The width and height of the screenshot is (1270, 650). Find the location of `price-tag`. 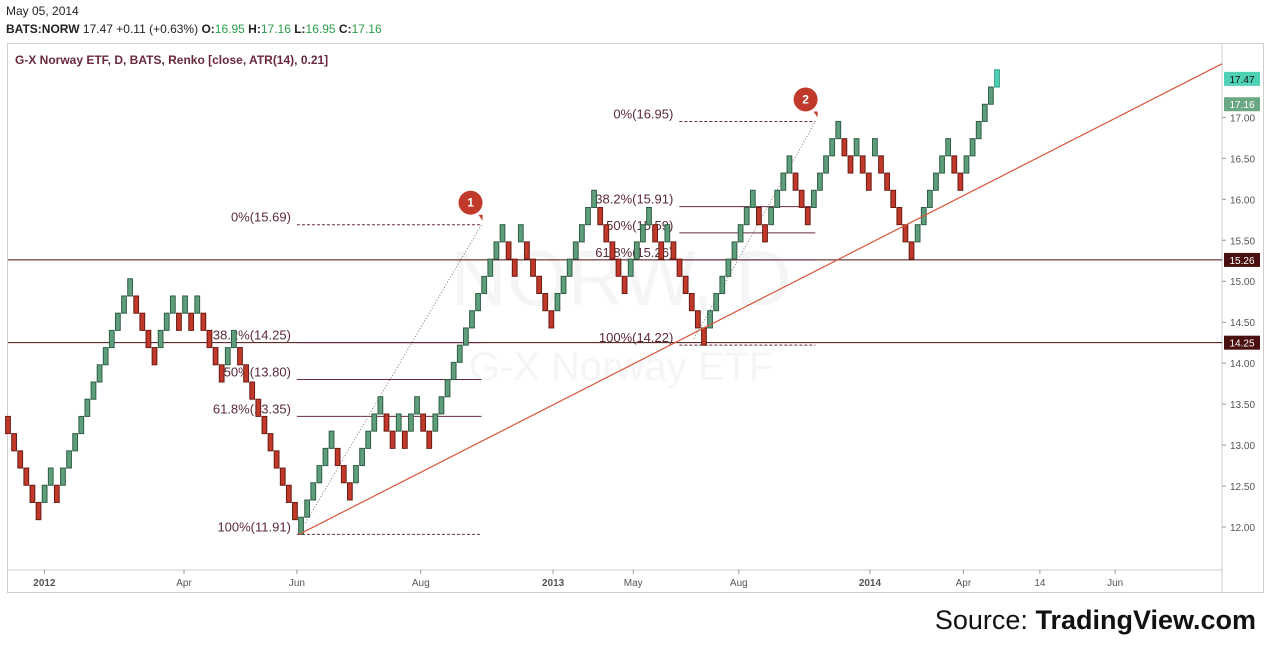

price-tag is located at coordinates (1242, 104).